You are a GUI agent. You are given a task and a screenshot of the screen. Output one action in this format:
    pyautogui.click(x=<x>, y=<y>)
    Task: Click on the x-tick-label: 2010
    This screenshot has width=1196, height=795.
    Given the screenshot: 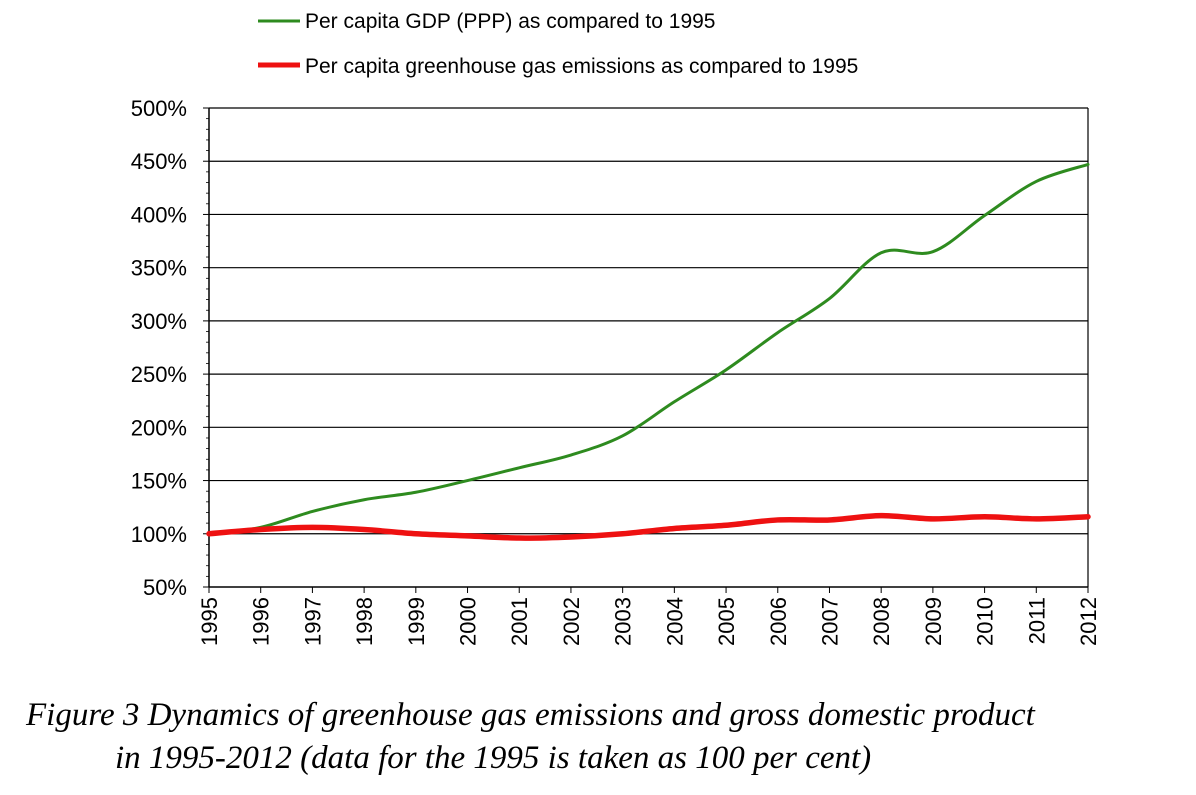 What is the action you would take?
    pyautogui.click(x=985, y=621)
    